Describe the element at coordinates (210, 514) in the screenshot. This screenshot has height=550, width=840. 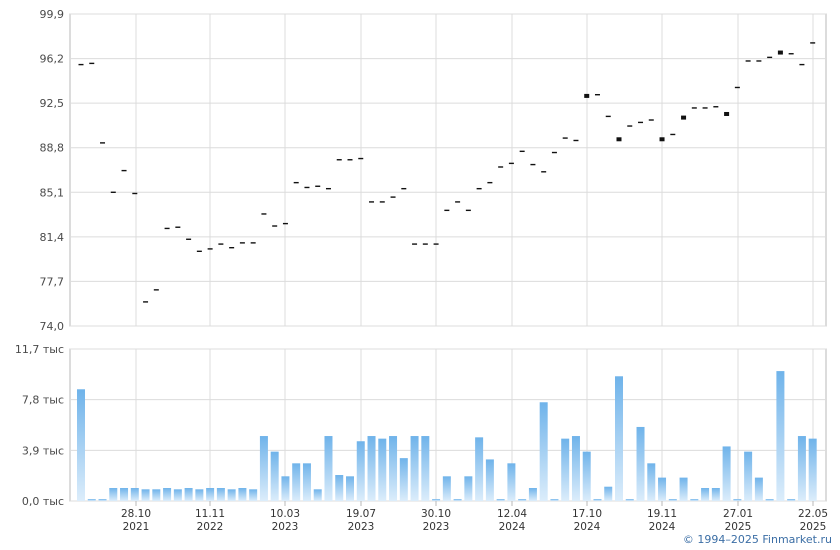
I see `x-date-label: 11.11` at that location.